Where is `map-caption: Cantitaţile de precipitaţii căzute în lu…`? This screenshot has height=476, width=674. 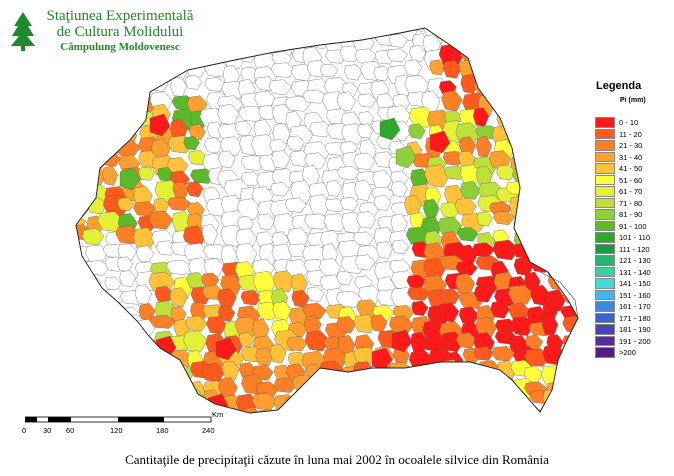
map-caption: Cantitaţile de precipitaţii căzute în lu… is located at coordinates (337, 459).